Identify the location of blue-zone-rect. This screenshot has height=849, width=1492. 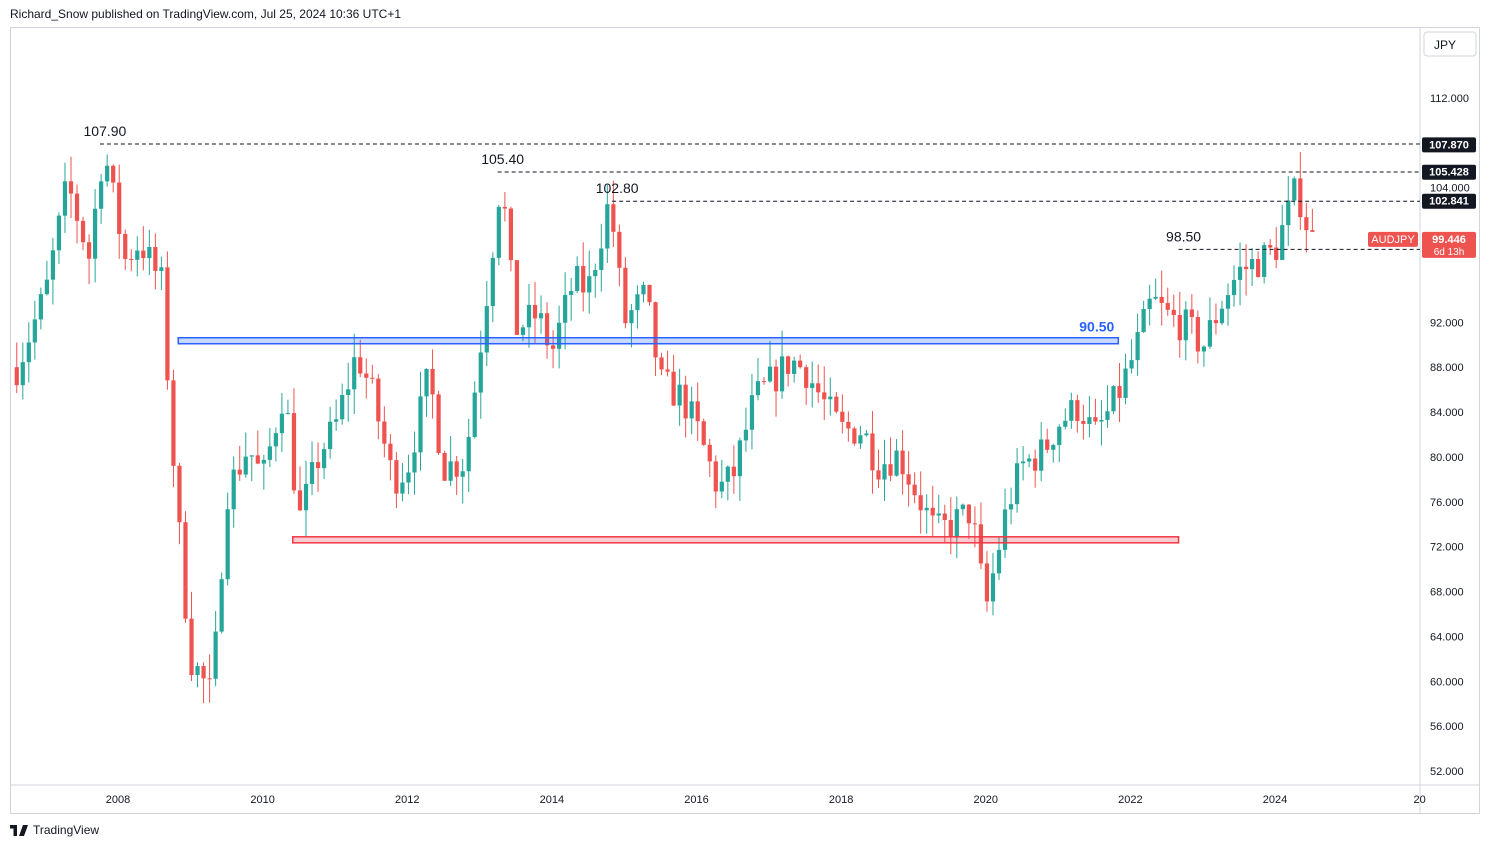
(648, 340).